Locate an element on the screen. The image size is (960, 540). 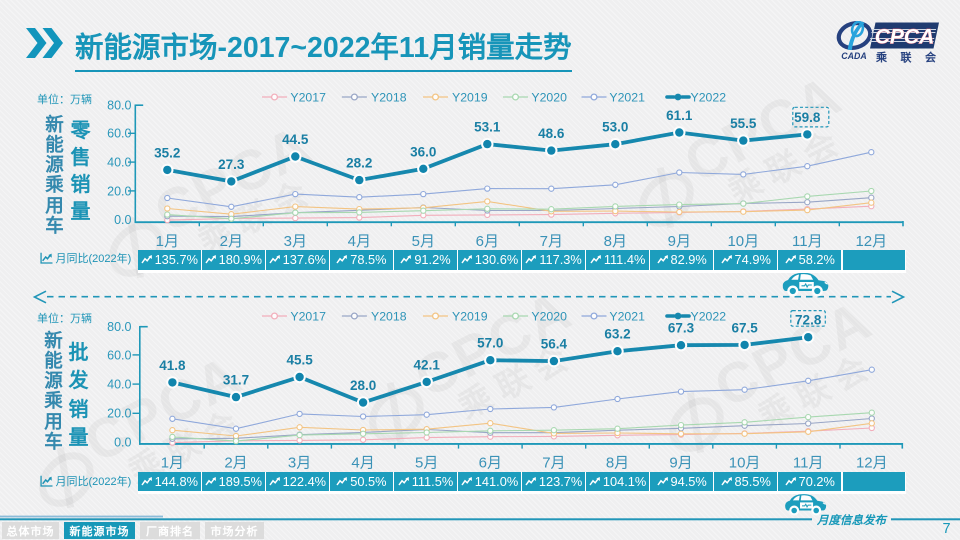
svg-text: 31.7 is located at coordinates (236, 380).